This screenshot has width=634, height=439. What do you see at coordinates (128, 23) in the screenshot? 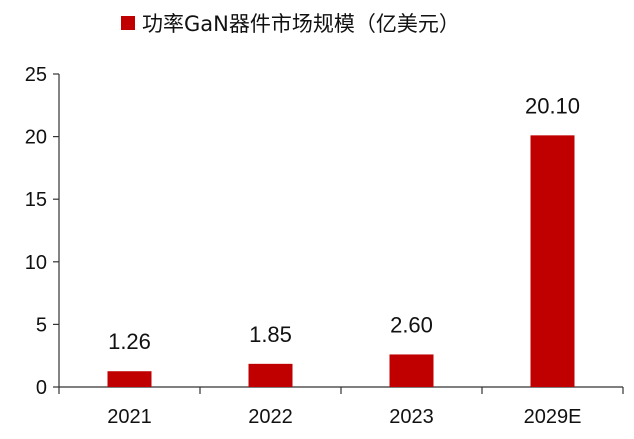
I see `legend-swatch` at bounding box center [128, 23].